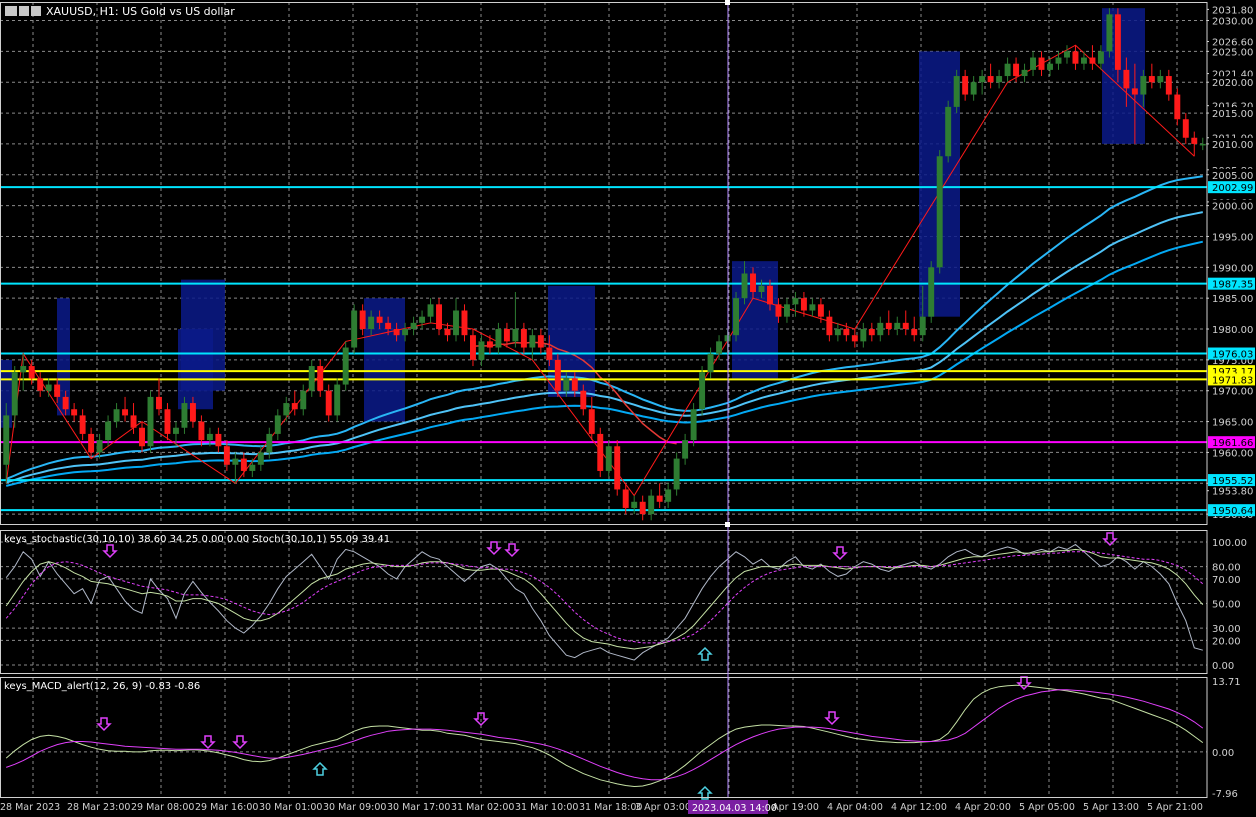  Describe the element at coordinates (11, 11) in the screenshot. I see `chart-icon` at that location.